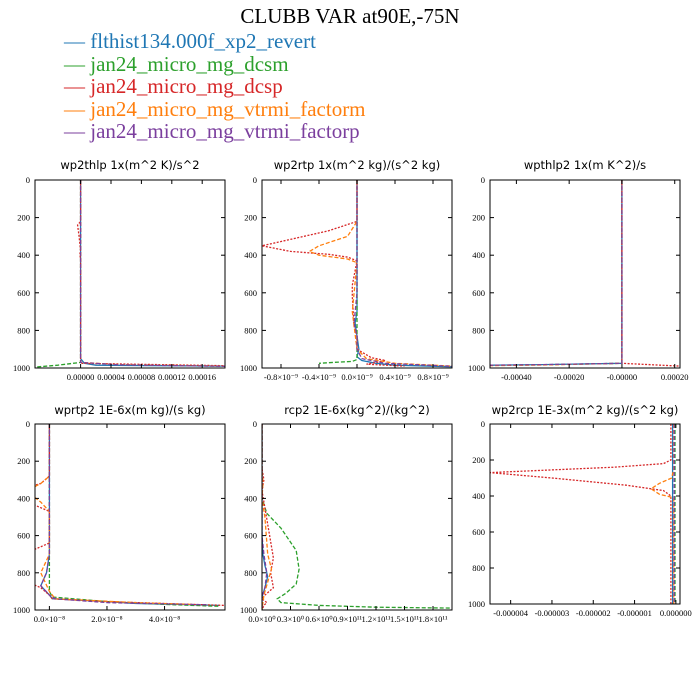 The image size is (700, 700). I want to click on panel-title: wp2rtp 1x(m^2 kg)/(s^2 kg), so click(357, 165).